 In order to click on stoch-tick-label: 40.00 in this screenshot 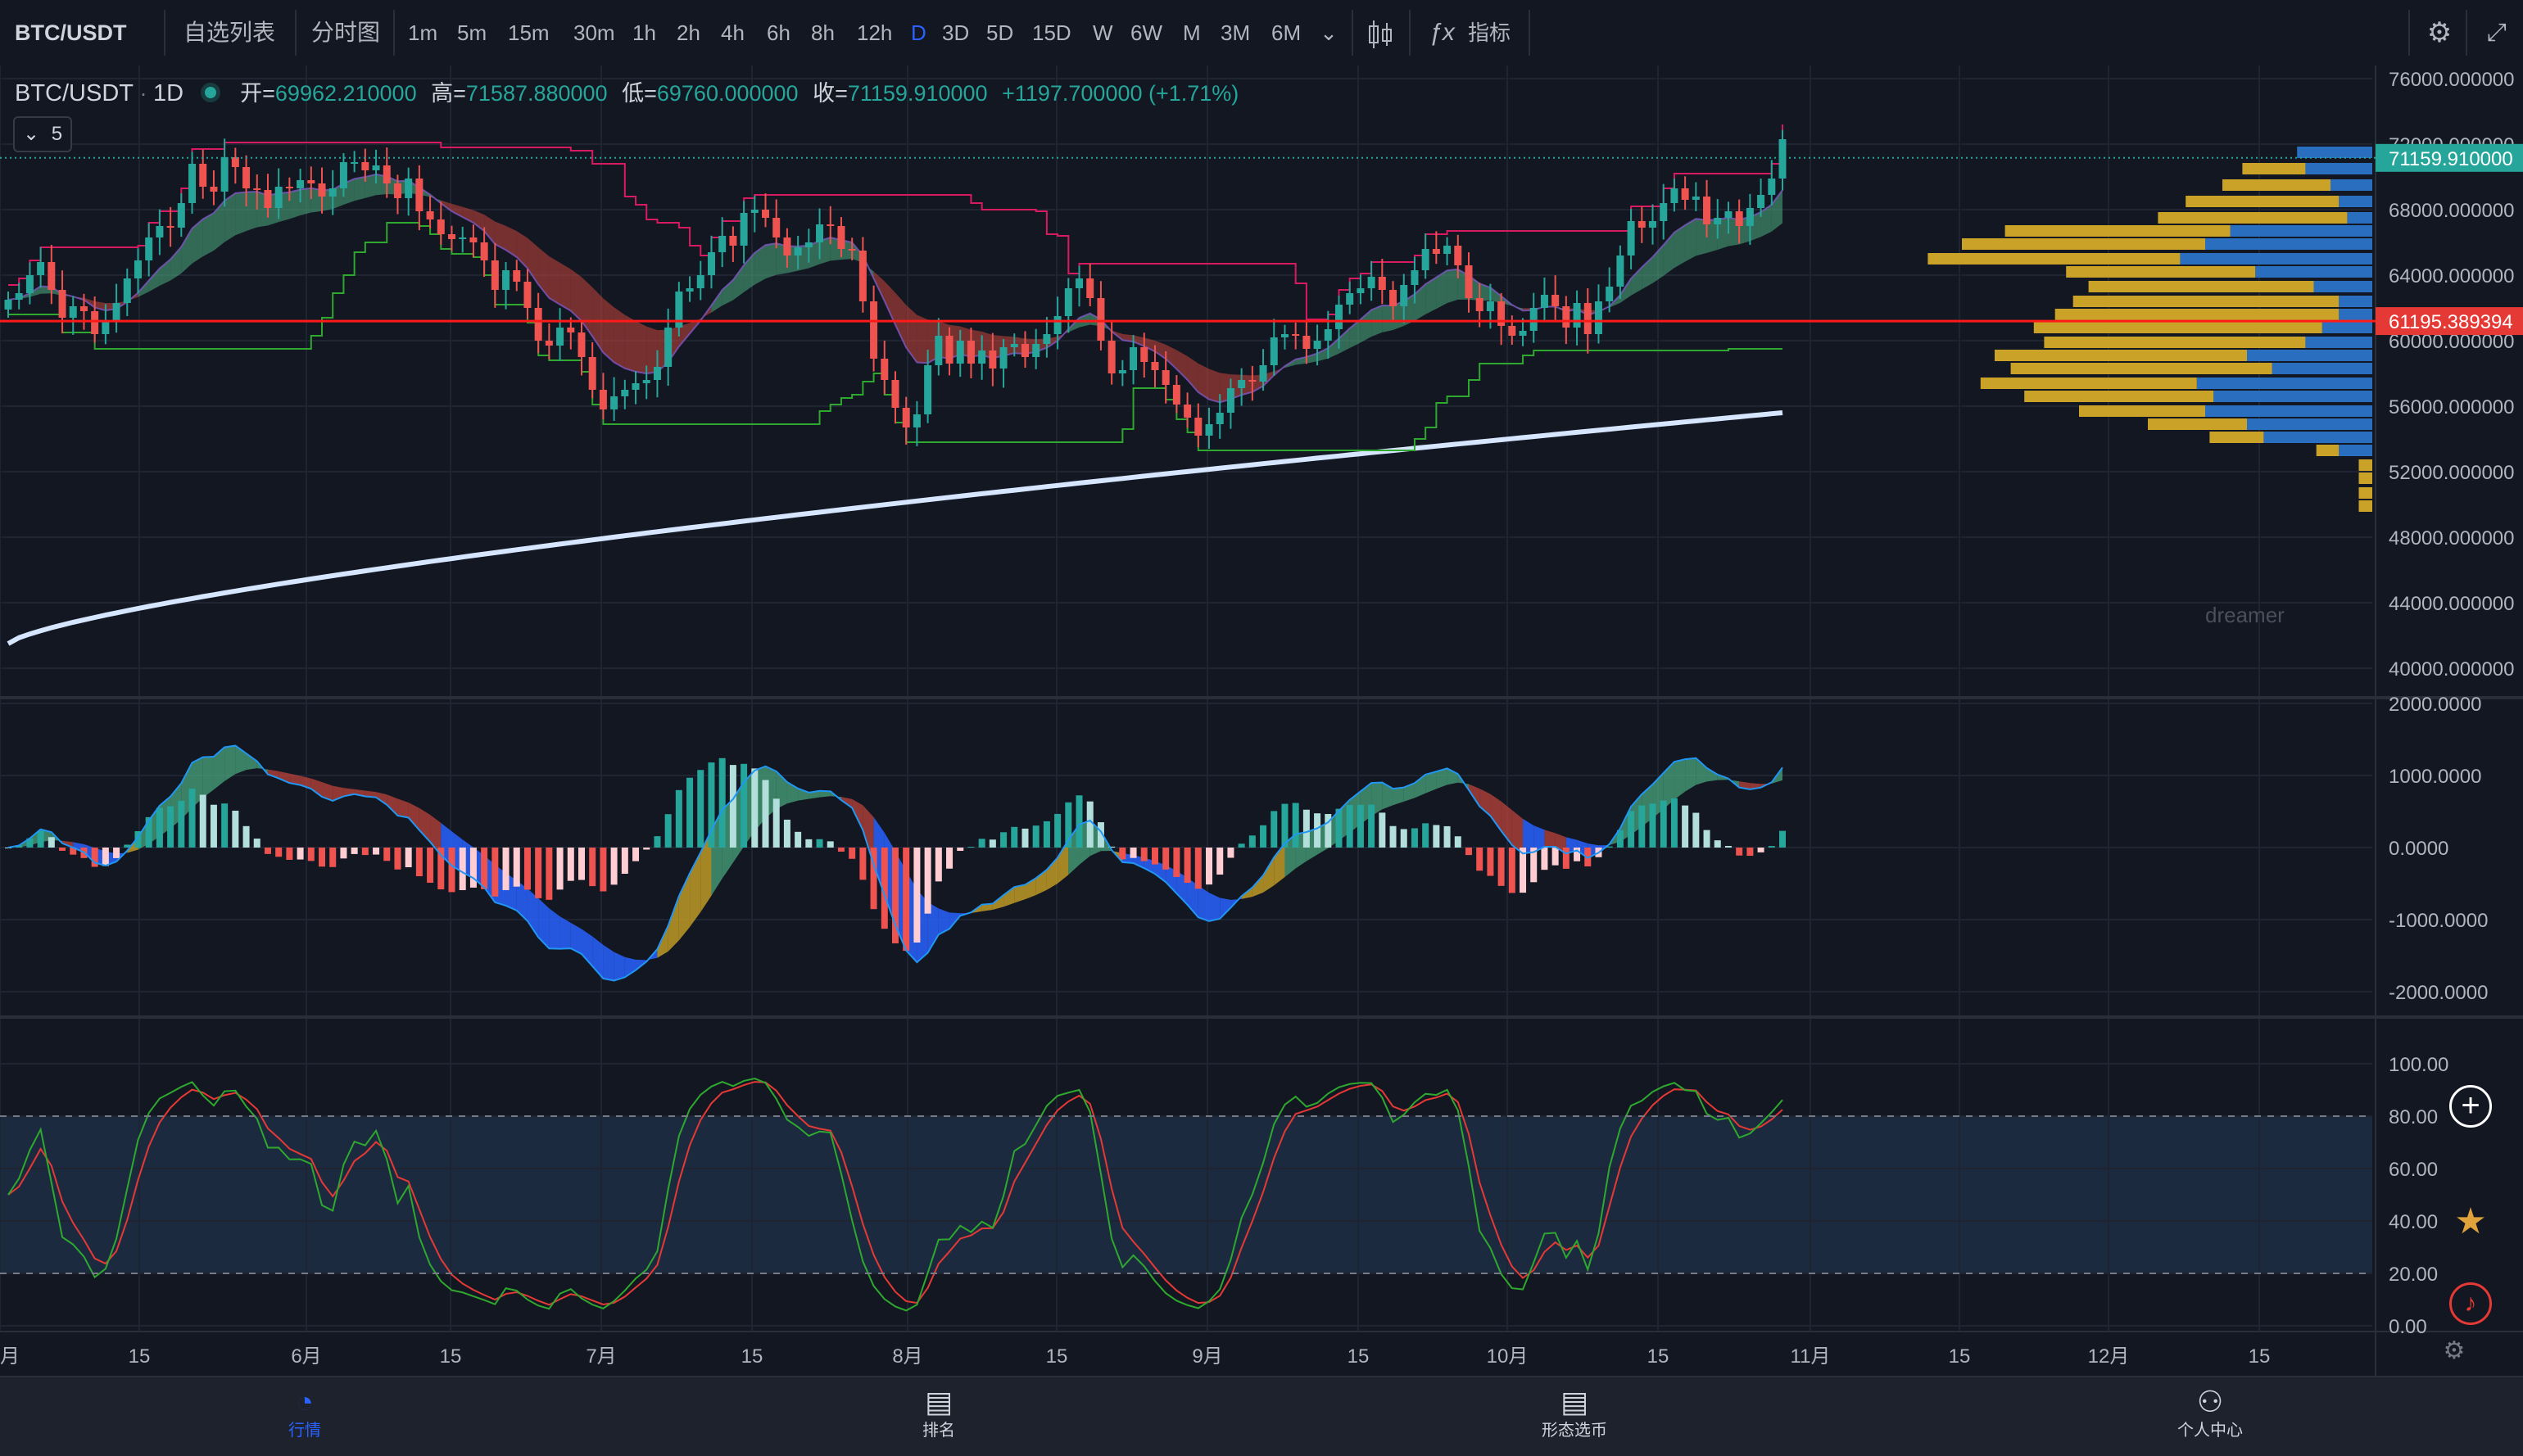, I will do `click(2413, 1222)`.